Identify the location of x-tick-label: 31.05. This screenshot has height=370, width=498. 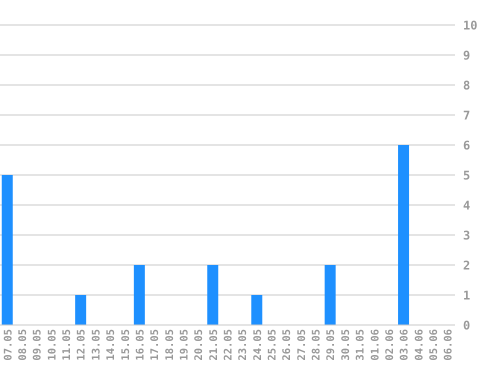
(360, 345).